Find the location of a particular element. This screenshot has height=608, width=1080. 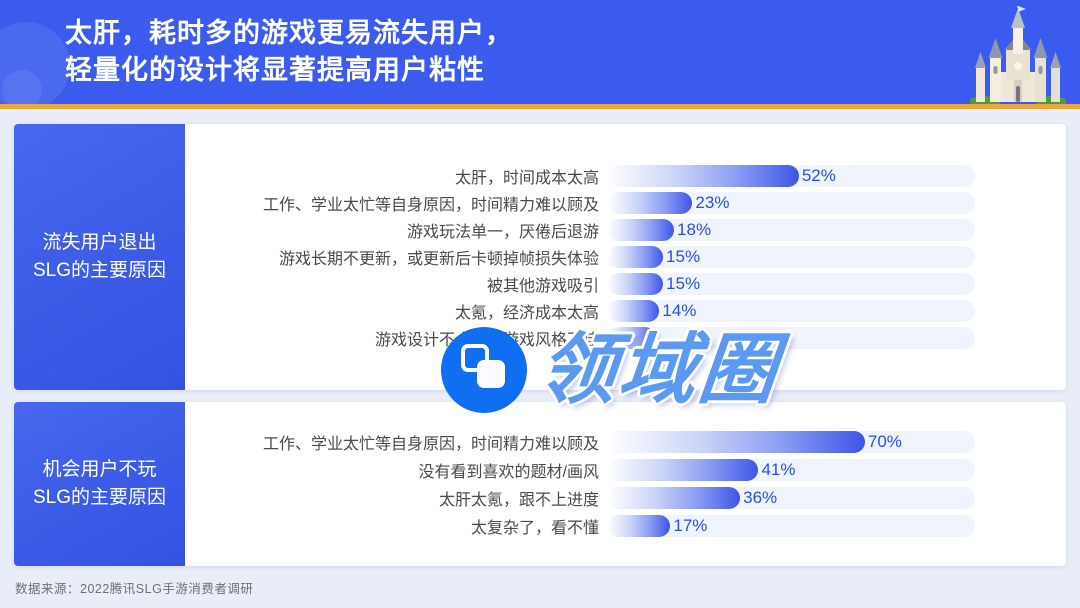

page-title-line1: 太肝，耗时多的游戏更易流失用户， is located at coordinates (289, 33).